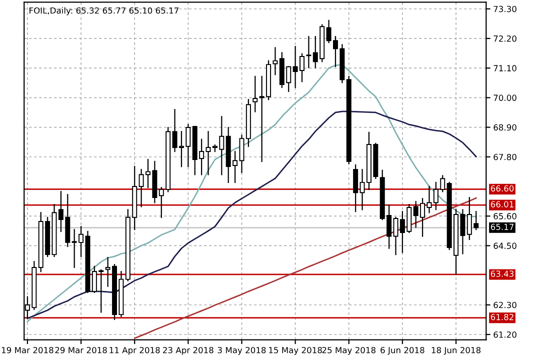 The width and height of the screenshot is (536, 357). What do you see at coordinates (456, 350) in the screenshot?
I see `x-tick-label: 18 Jun 2018` at bounding box center [456, 350].